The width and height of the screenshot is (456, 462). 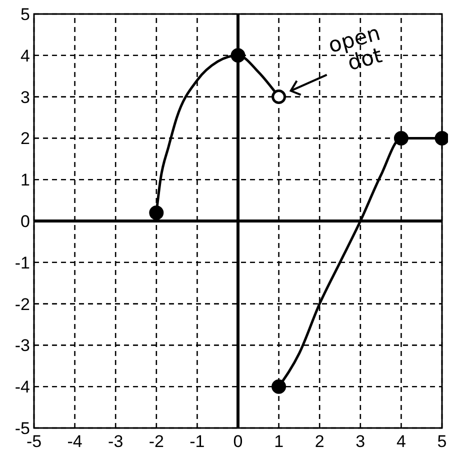 What do you see at coordinates (319, 441) in the screenshot?
I see `x-tick-label: 2` at bounding box center [319, 441].